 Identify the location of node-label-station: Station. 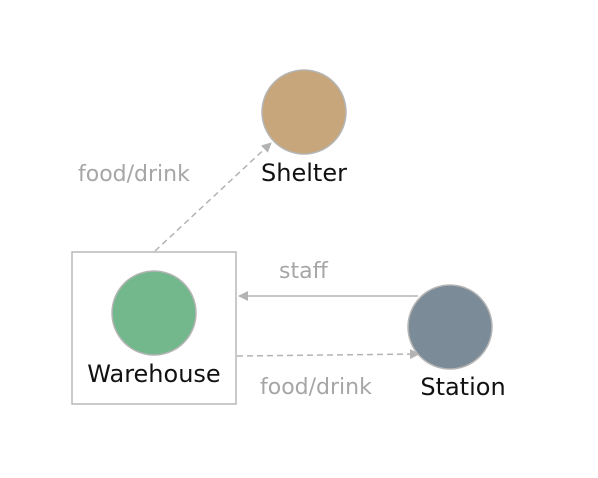
(462, 387).